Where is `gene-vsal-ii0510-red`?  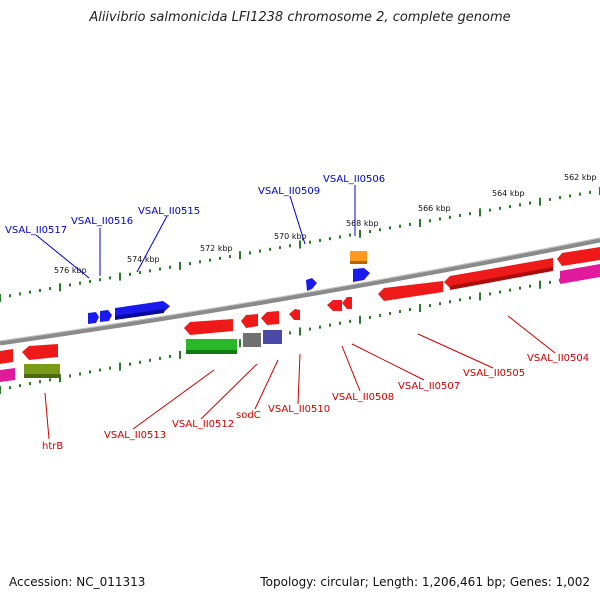
gene-vsal-ii0510-red is located at coordinates (270, 318).